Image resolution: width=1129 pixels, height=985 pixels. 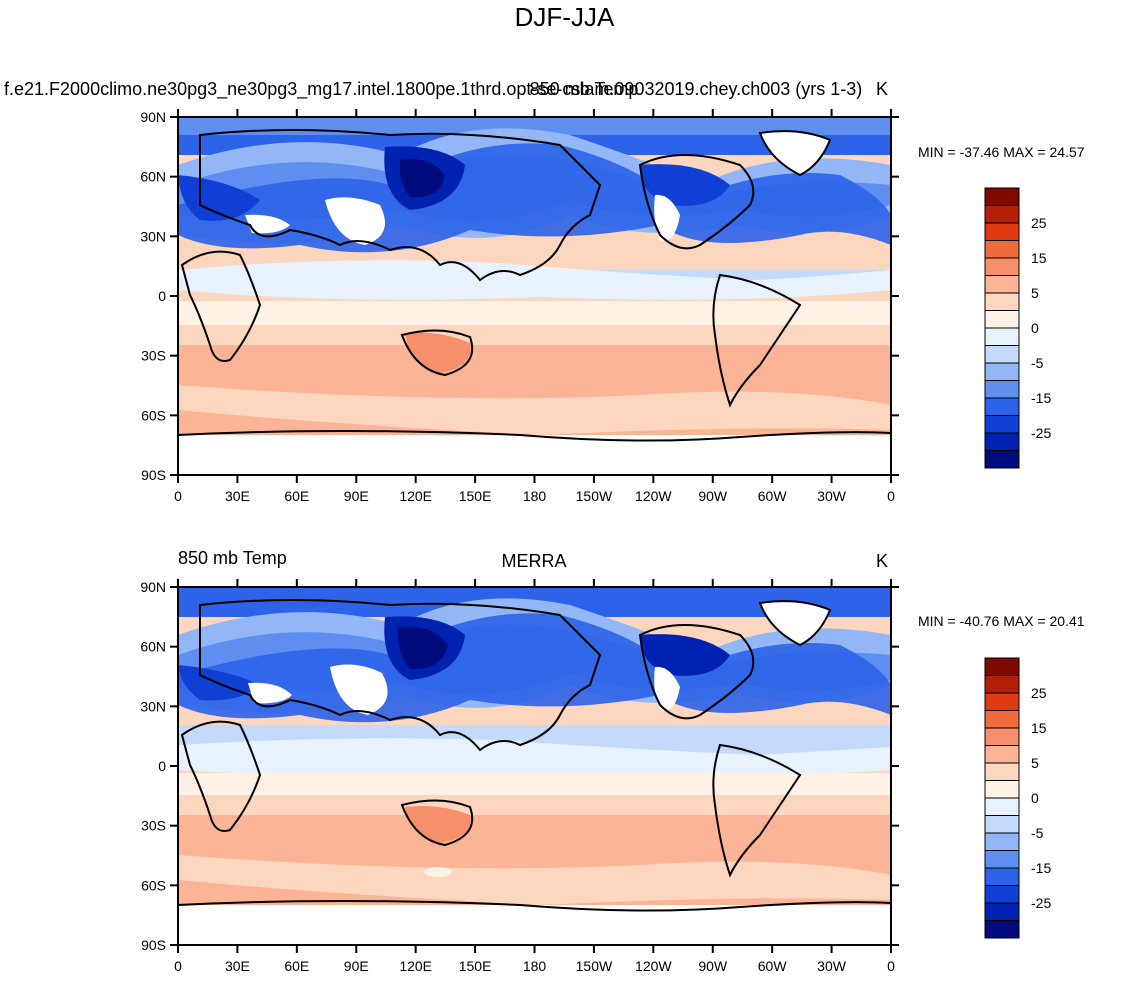 What do you see at coordinates (162, 766) in the screenshot?
I see `panel2-ytick-label: 0` at bounding box center [162, 766].